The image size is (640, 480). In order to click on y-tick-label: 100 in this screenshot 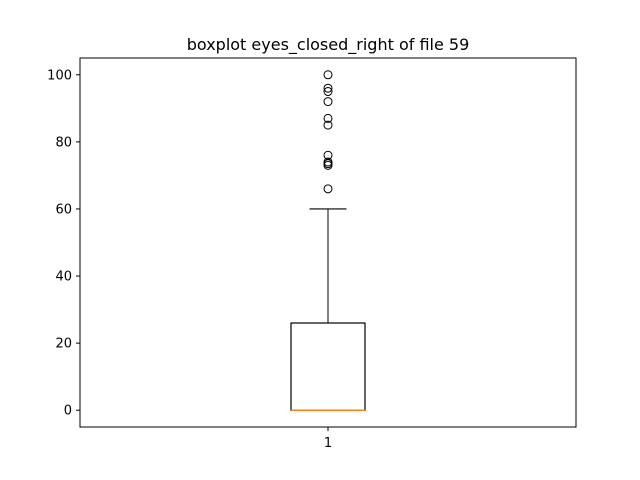, I will do `click(59, 75)`.